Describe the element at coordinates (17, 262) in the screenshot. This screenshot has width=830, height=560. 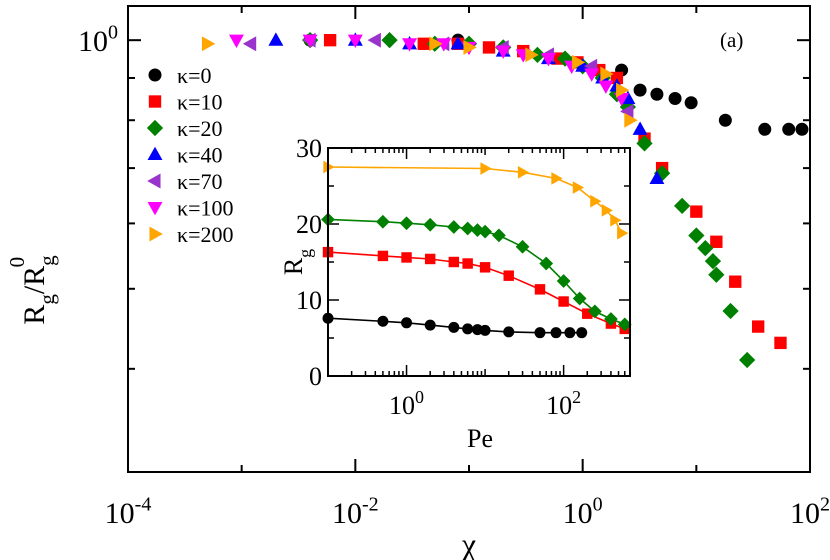
I see `y-label-sup: 0` at that location.